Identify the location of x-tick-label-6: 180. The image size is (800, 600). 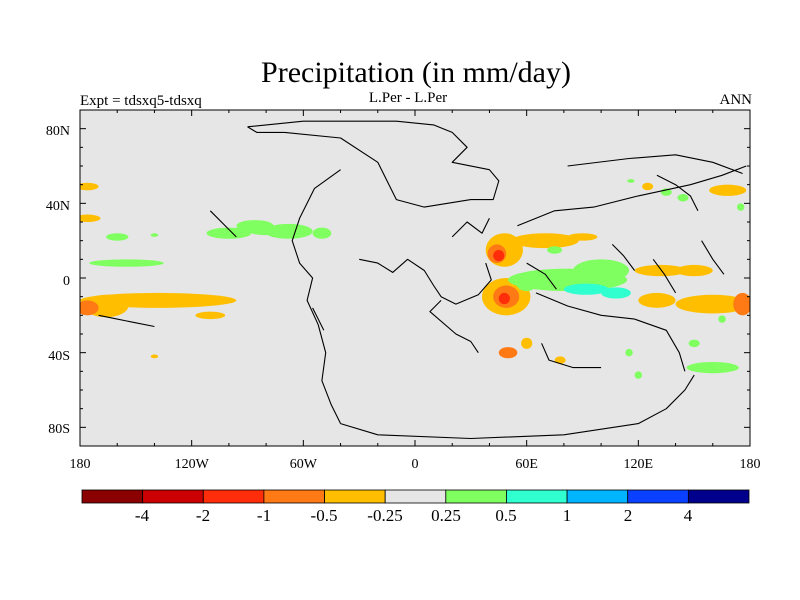
(750, 464).